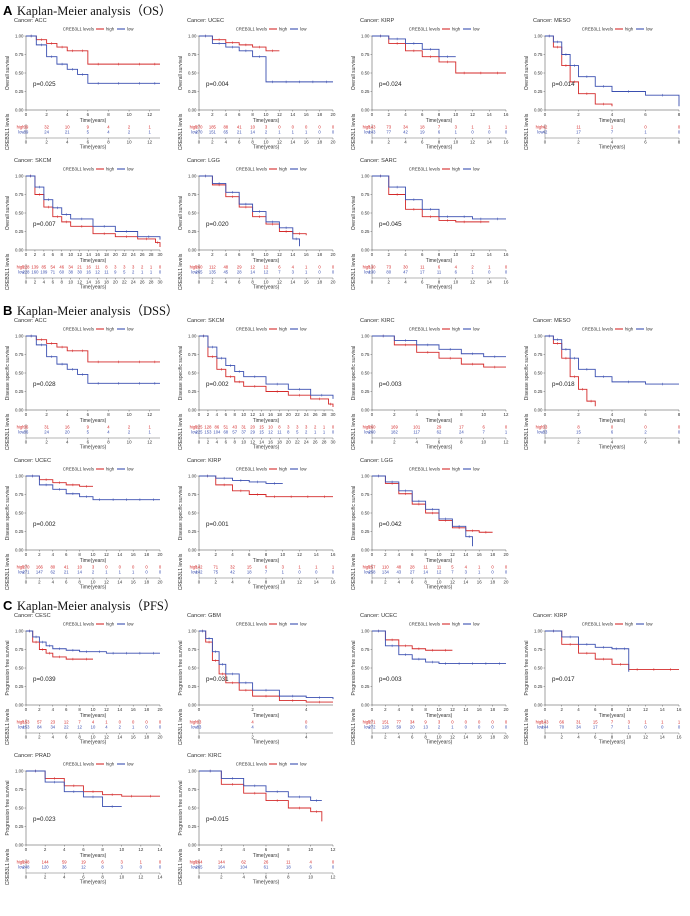 This screenshot has height=916, width=690. I want to click on y-tick-label: 0.50, so click(192, 213).